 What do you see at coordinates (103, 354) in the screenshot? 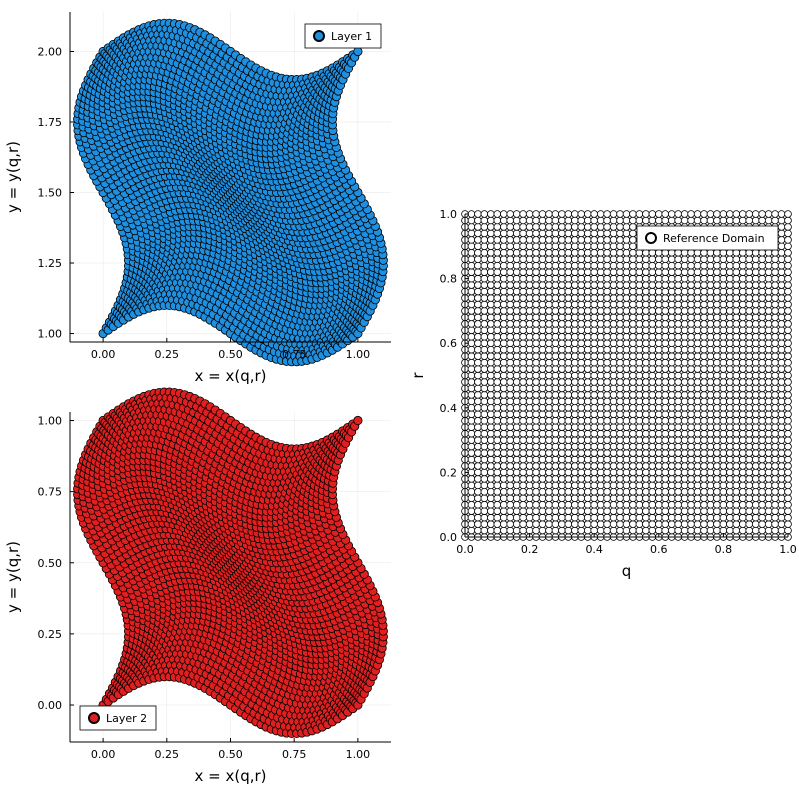
I see `x-tick-label: 0.00` at bounding box center [103, 354].